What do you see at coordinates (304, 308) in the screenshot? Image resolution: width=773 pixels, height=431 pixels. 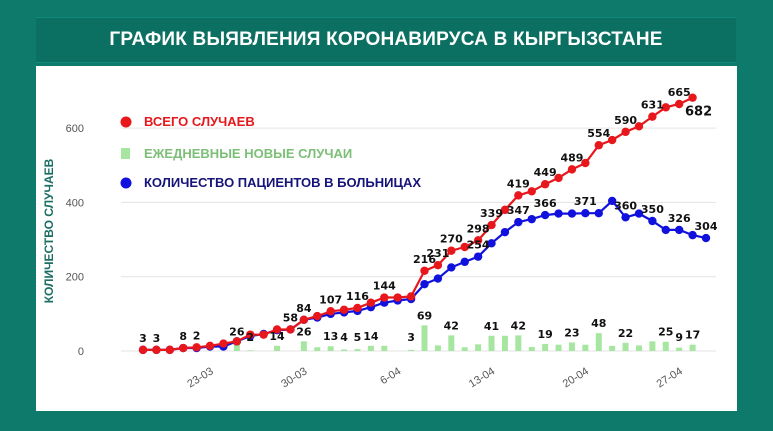 I see `total-data-label: 84` at bounding box center [304, 308].